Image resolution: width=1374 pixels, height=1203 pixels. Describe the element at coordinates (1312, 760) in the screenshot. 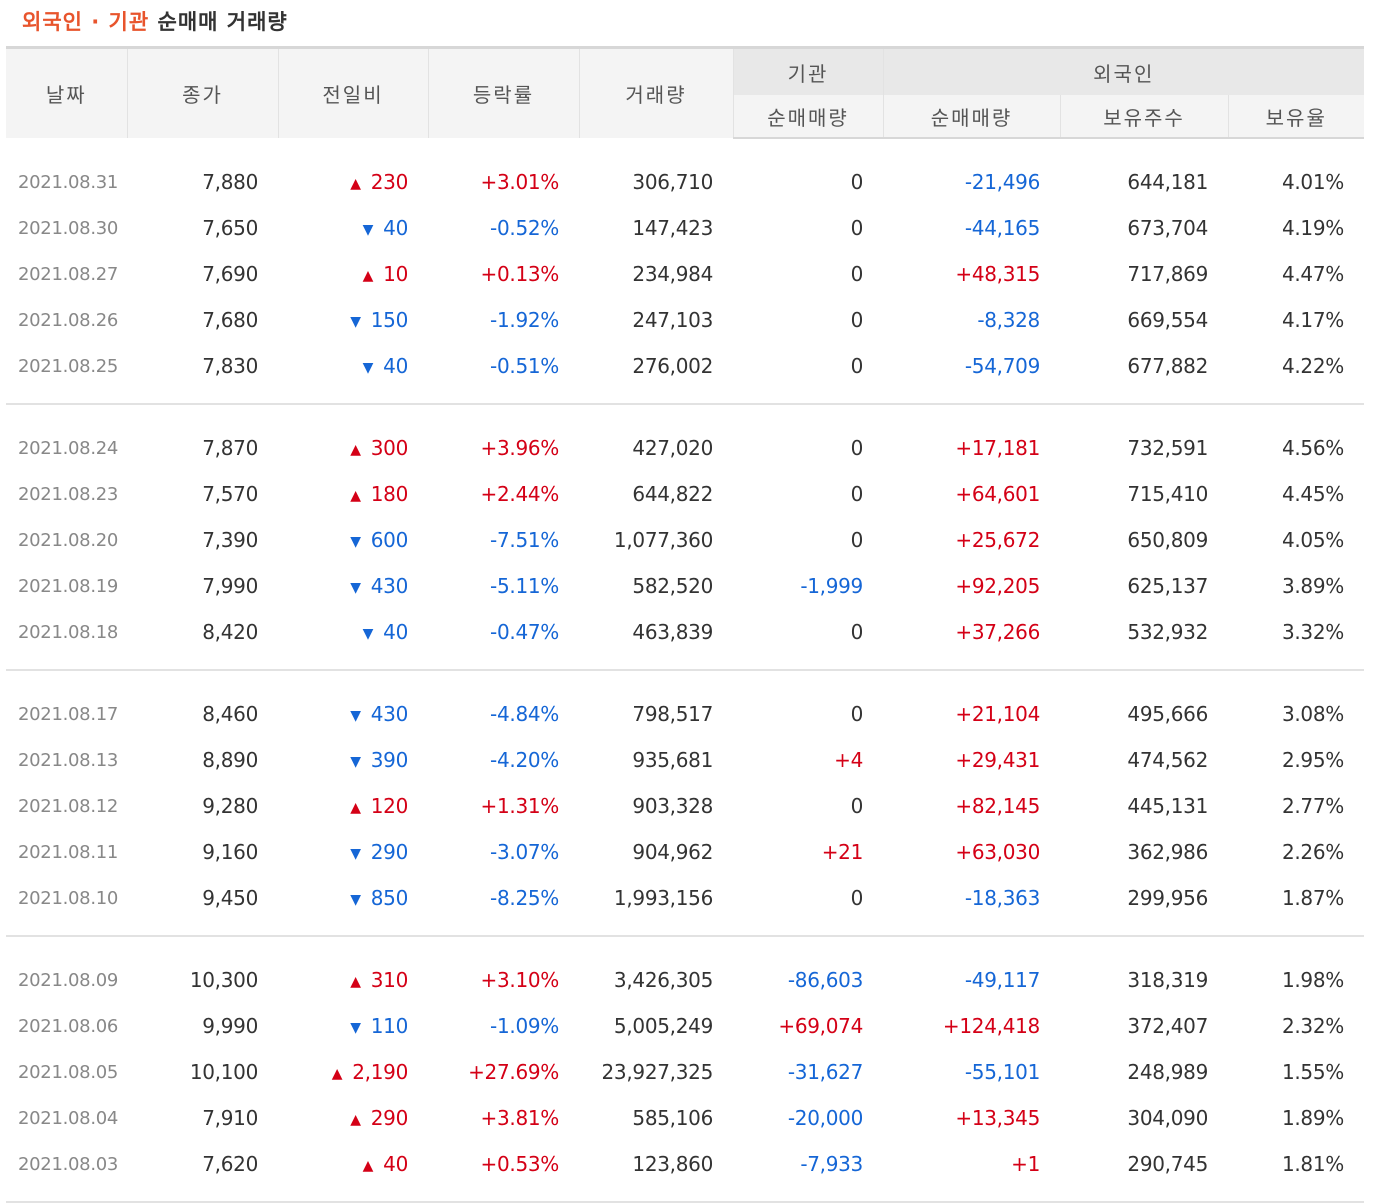

I see `ratio-cell: 2.95%` at that location.